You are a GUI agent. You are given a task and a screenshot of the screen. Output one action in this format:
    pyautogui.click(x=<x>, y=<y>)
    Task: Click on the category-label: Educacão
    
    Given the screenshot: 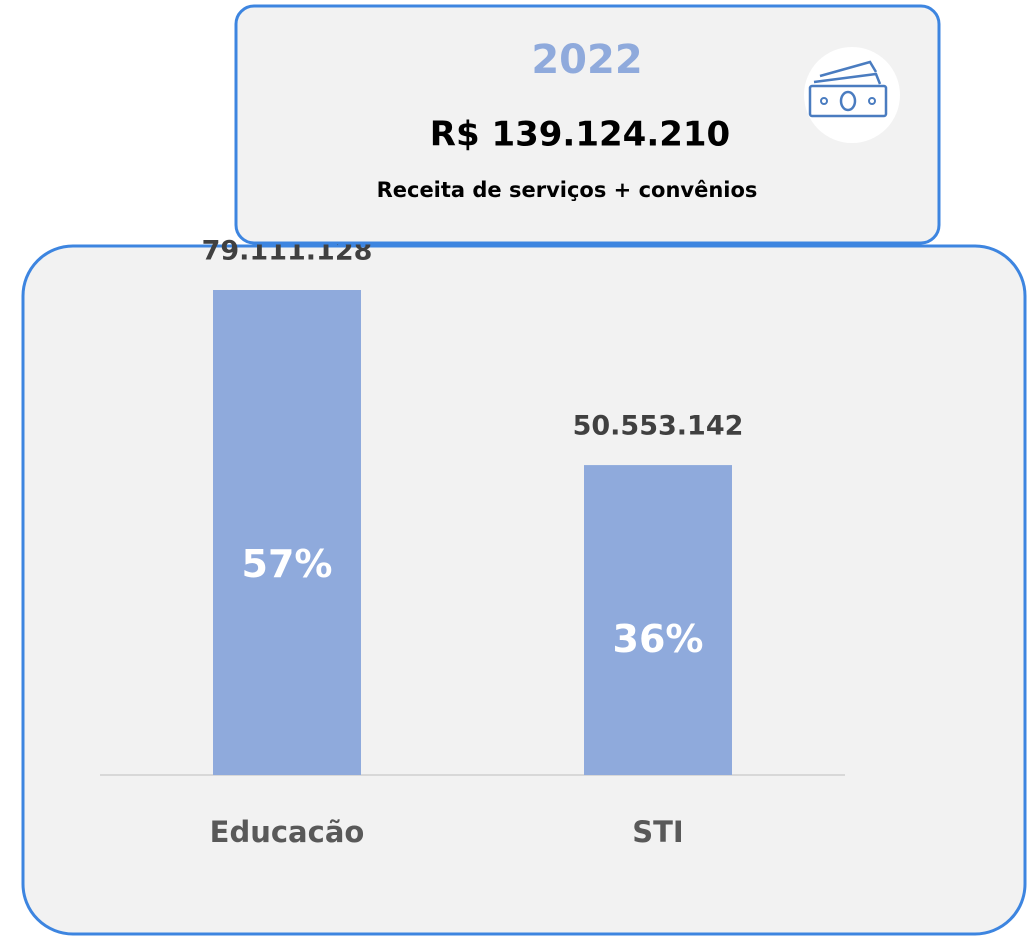 What is the action you would take?
    pyautogui.click(x=287, y=832)
    